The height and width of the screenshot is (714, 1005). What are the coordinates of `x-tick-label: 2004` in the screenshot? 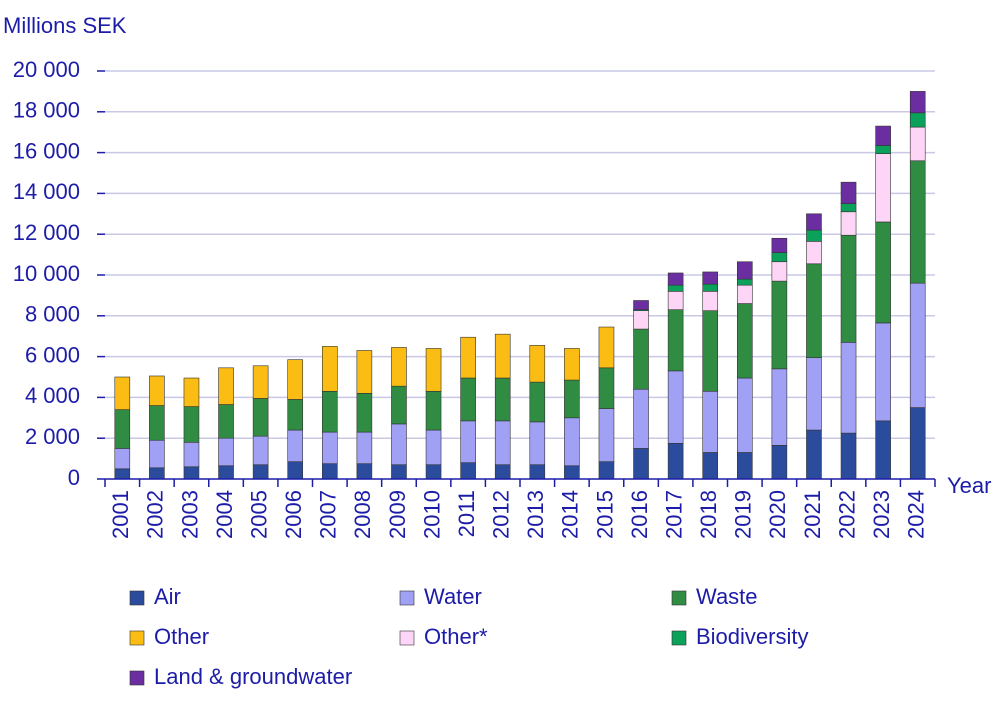 It's located at (224, 514).